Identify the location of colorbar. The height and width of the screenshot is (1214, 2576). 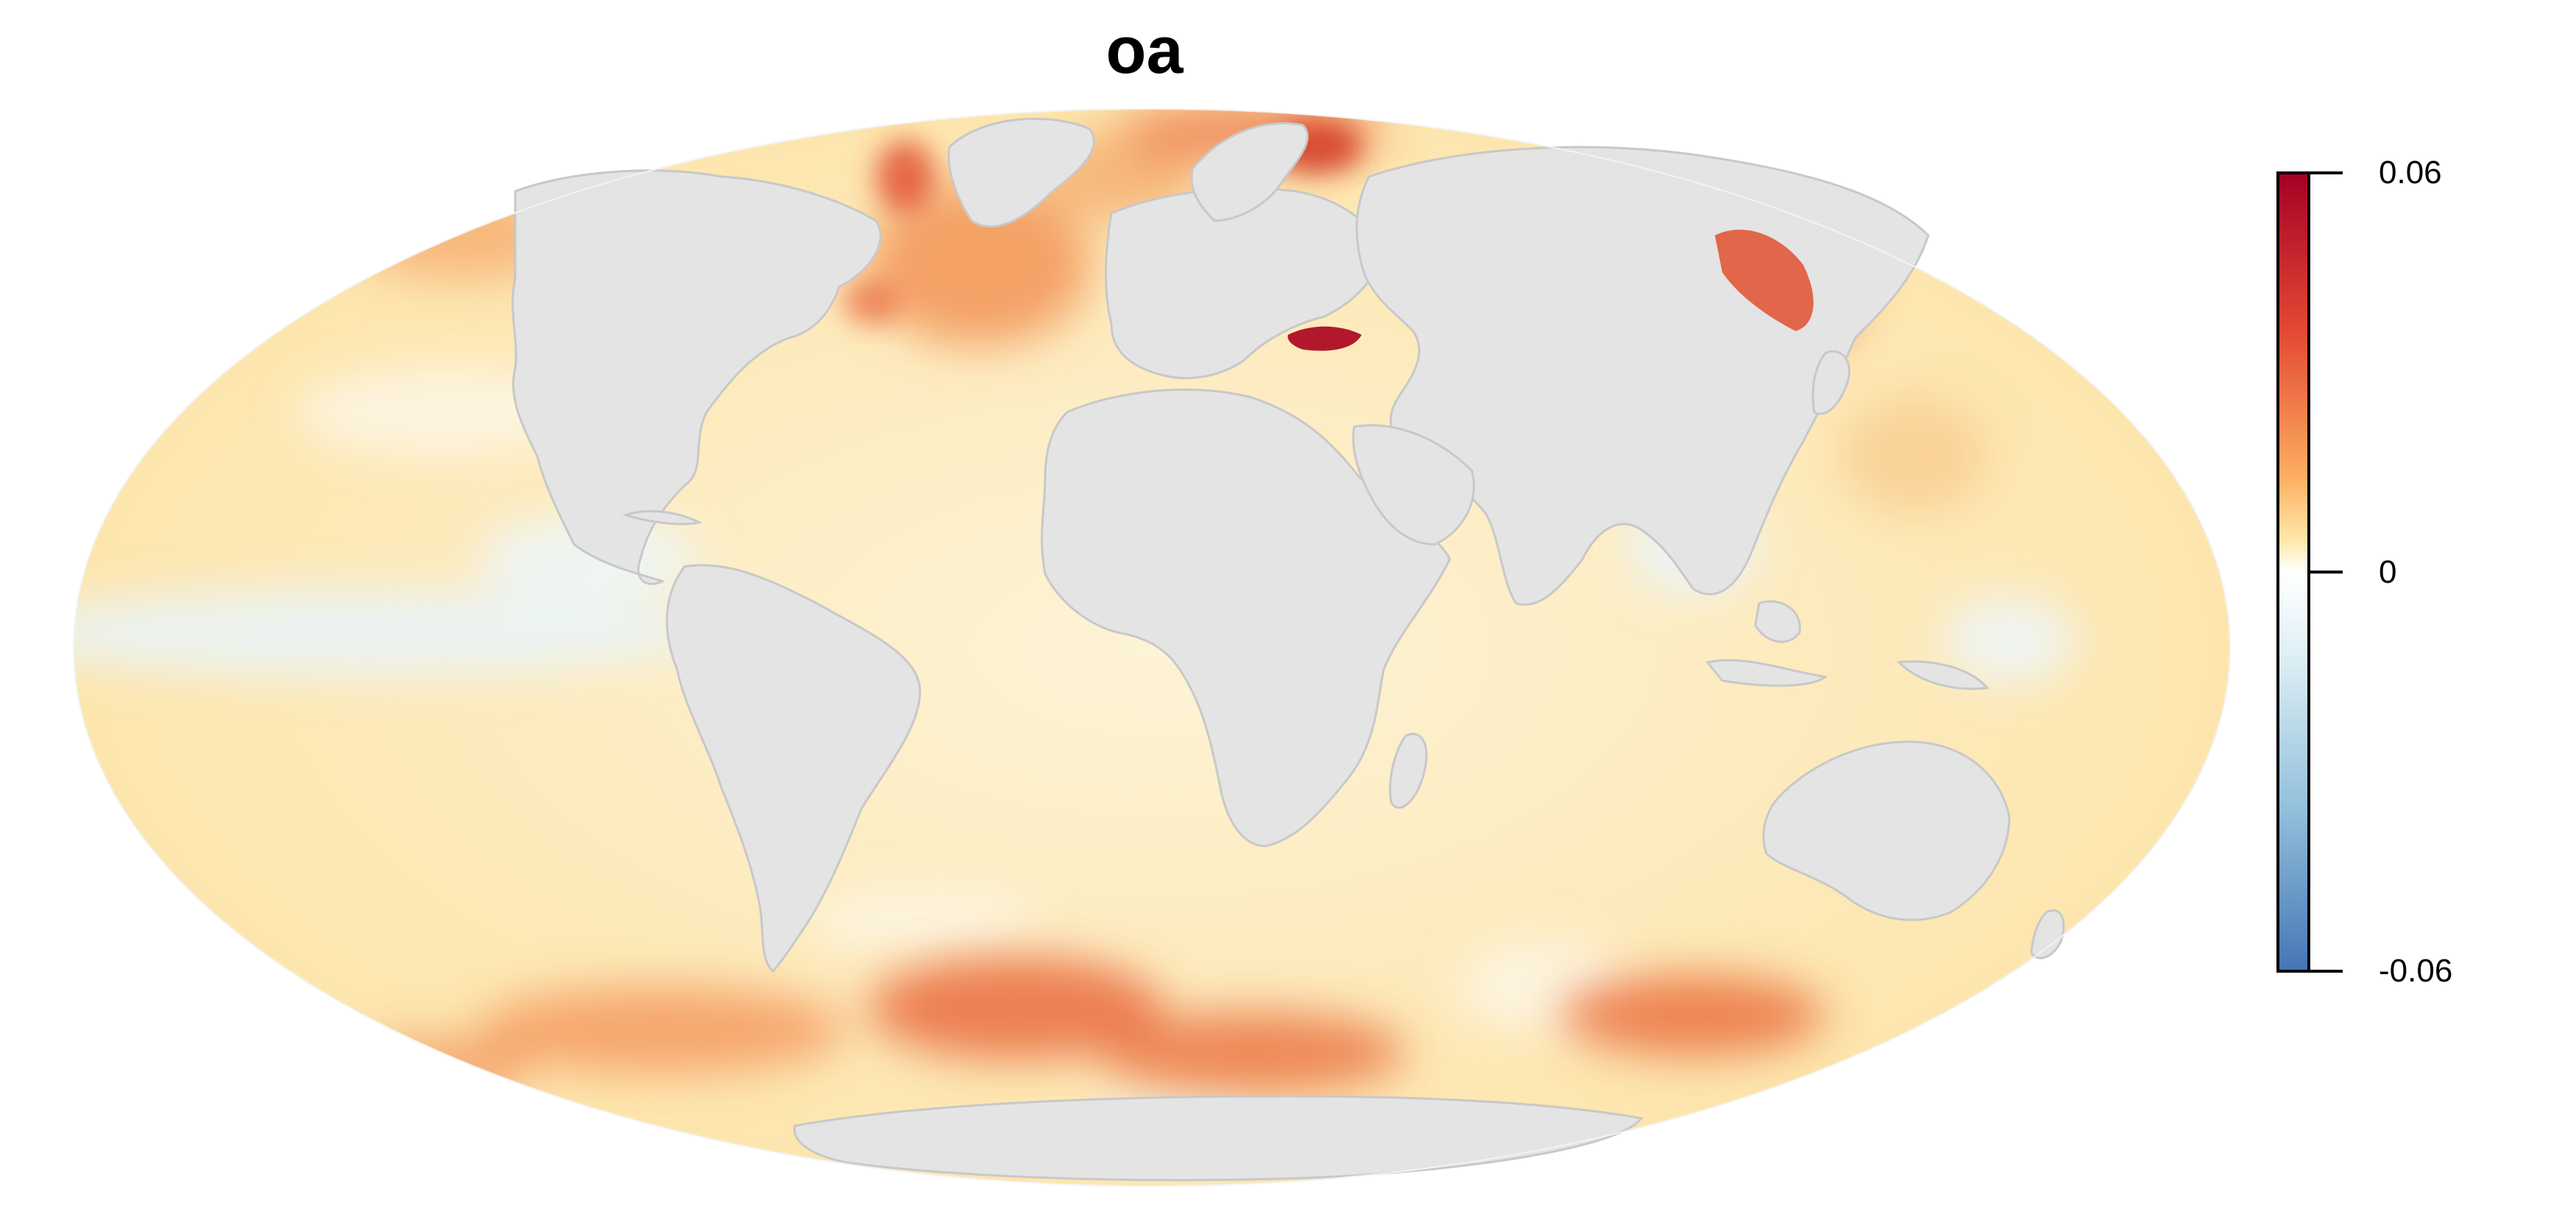
(2309, 572).